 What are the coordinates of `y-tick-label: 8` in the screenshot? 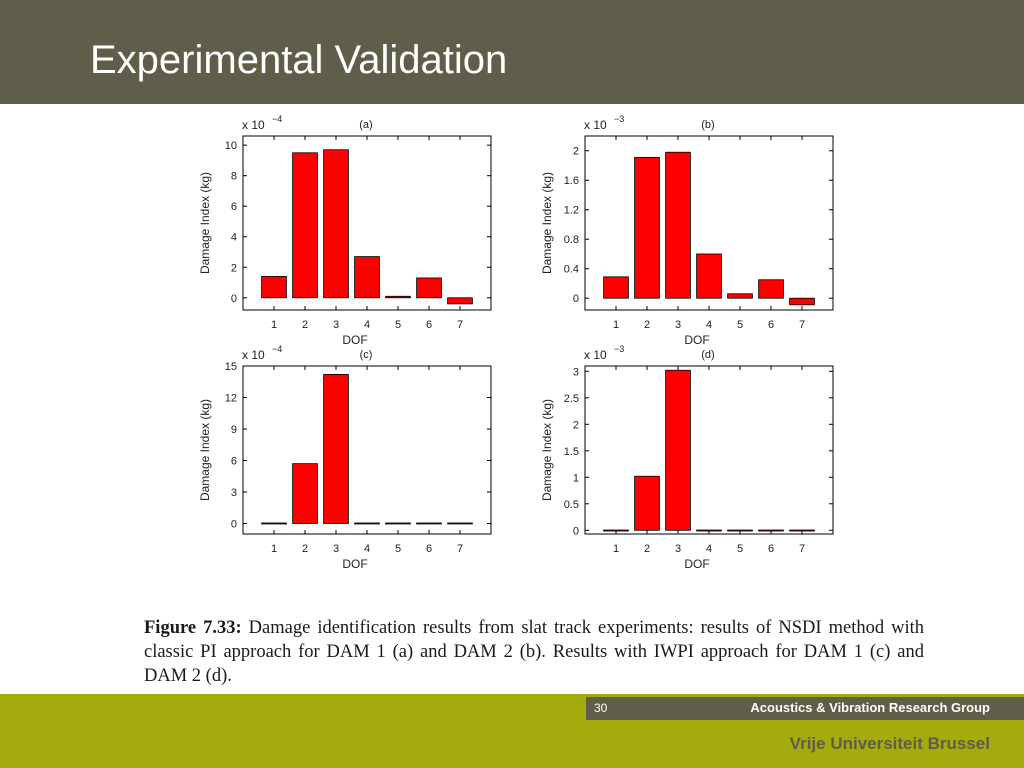 It's located at (234, 177).